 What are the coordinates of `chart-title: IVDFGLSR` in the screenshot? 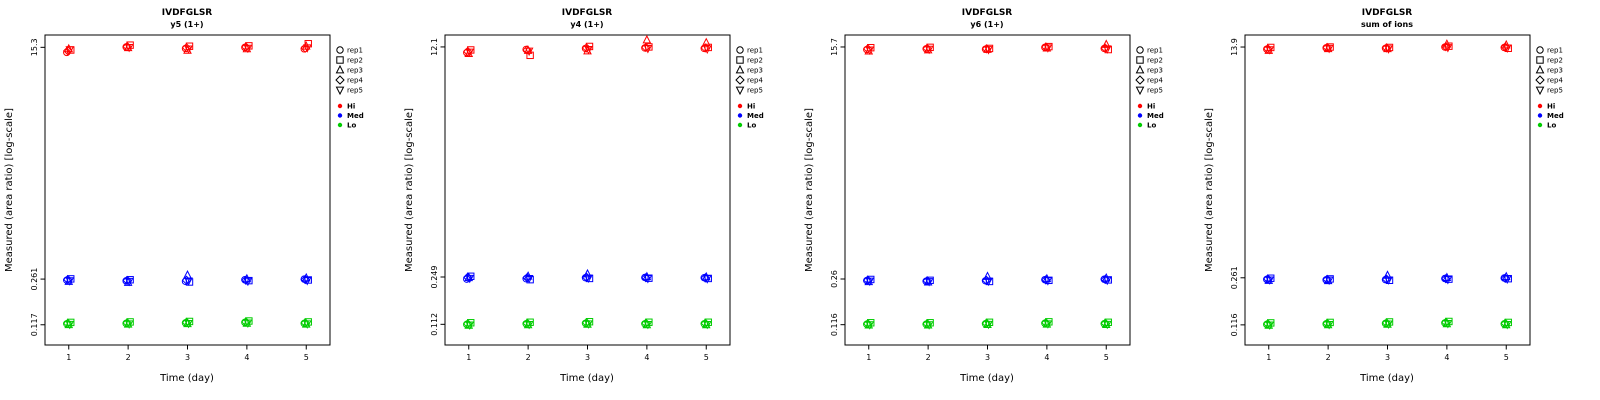 It's located at (1387, 13).